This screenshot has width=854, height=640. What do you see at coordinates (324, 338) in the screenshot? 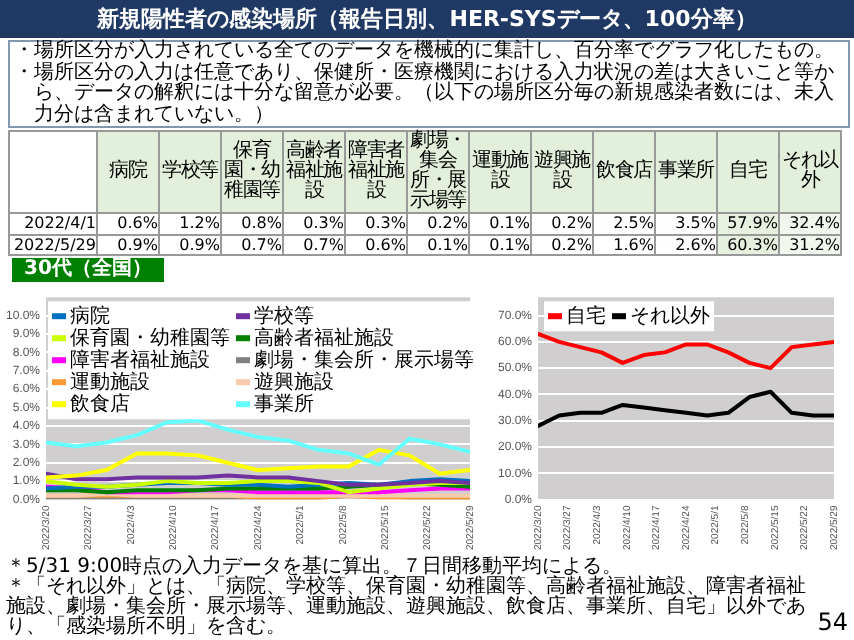
I see `legend-label: 高齢者福祉施設` at bounding box center [324, 338].